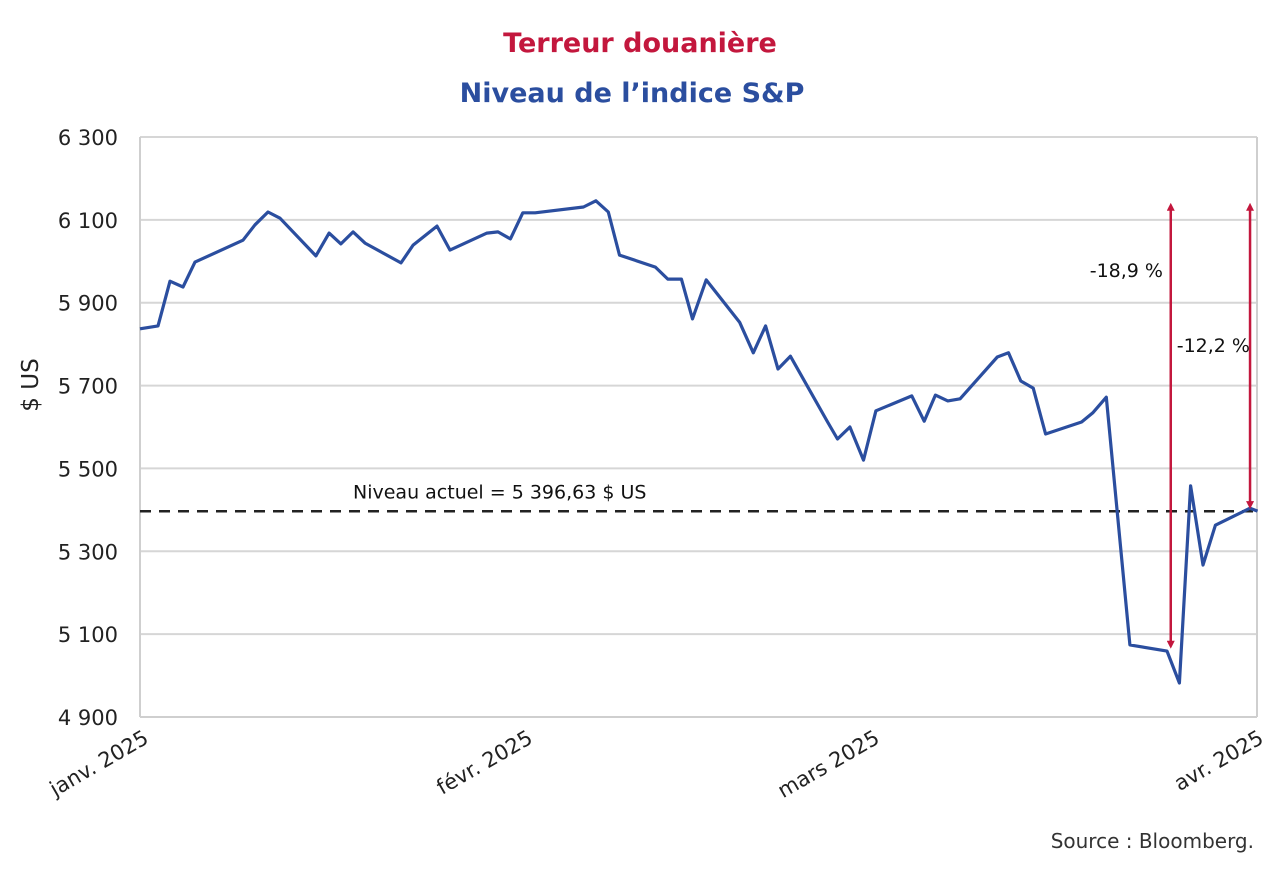 This screenshot has width=1280, height=874. What do you see at coordinates (829, 764) in the screenshot?
I see `x-tick-label: mars 2025` at bounding box center [829, 764].